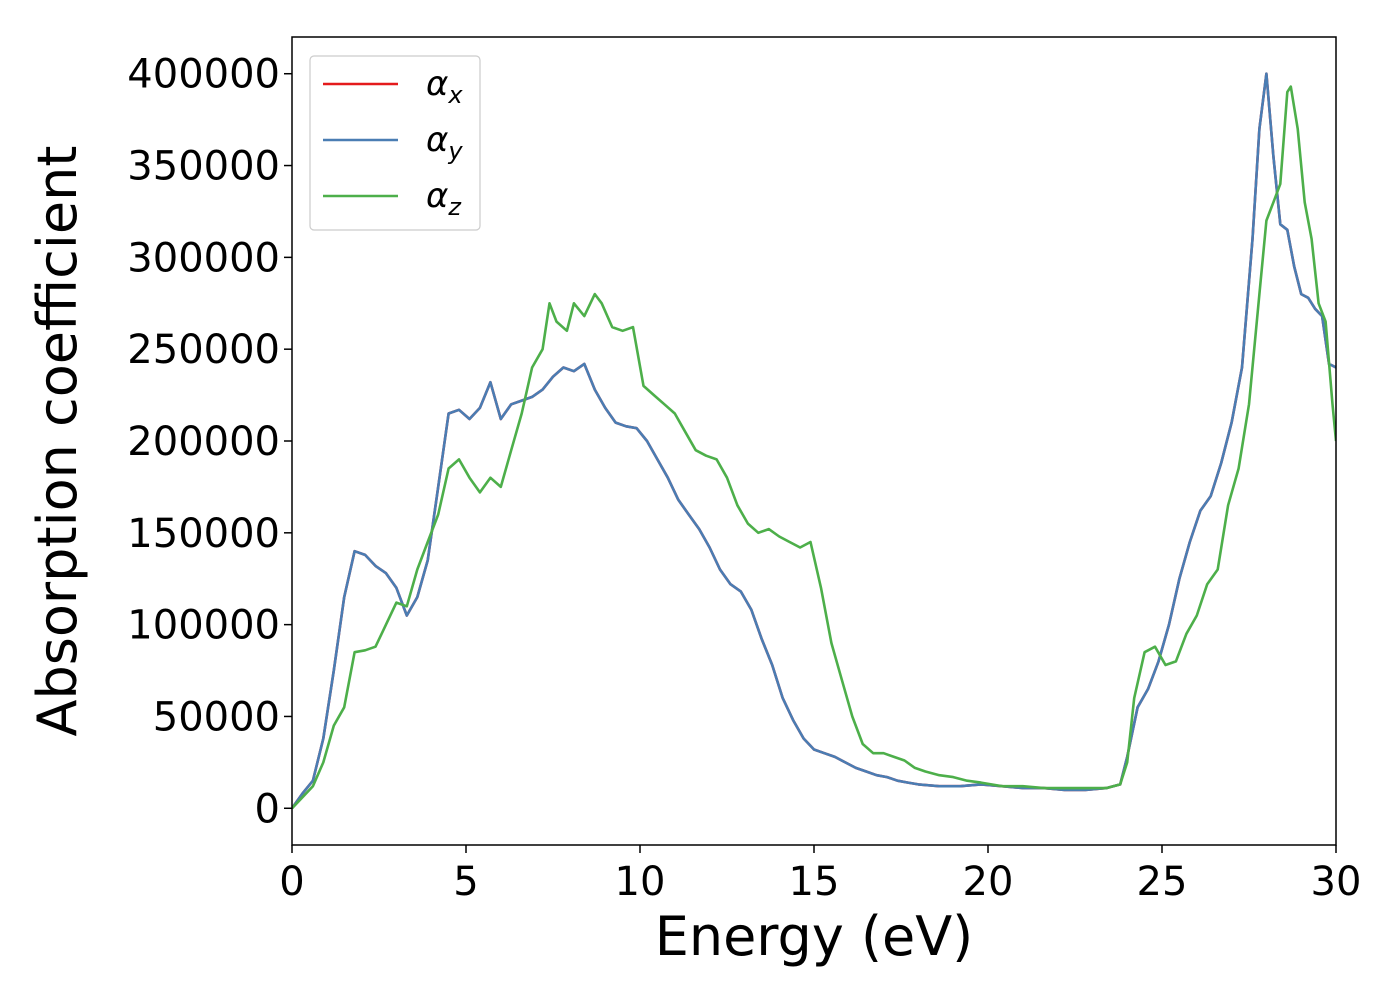 The image size is (1400, 1000). Describe the element at coordinates (640, 882) in the screenshot. I see `x-tick-label: 10` at that location.